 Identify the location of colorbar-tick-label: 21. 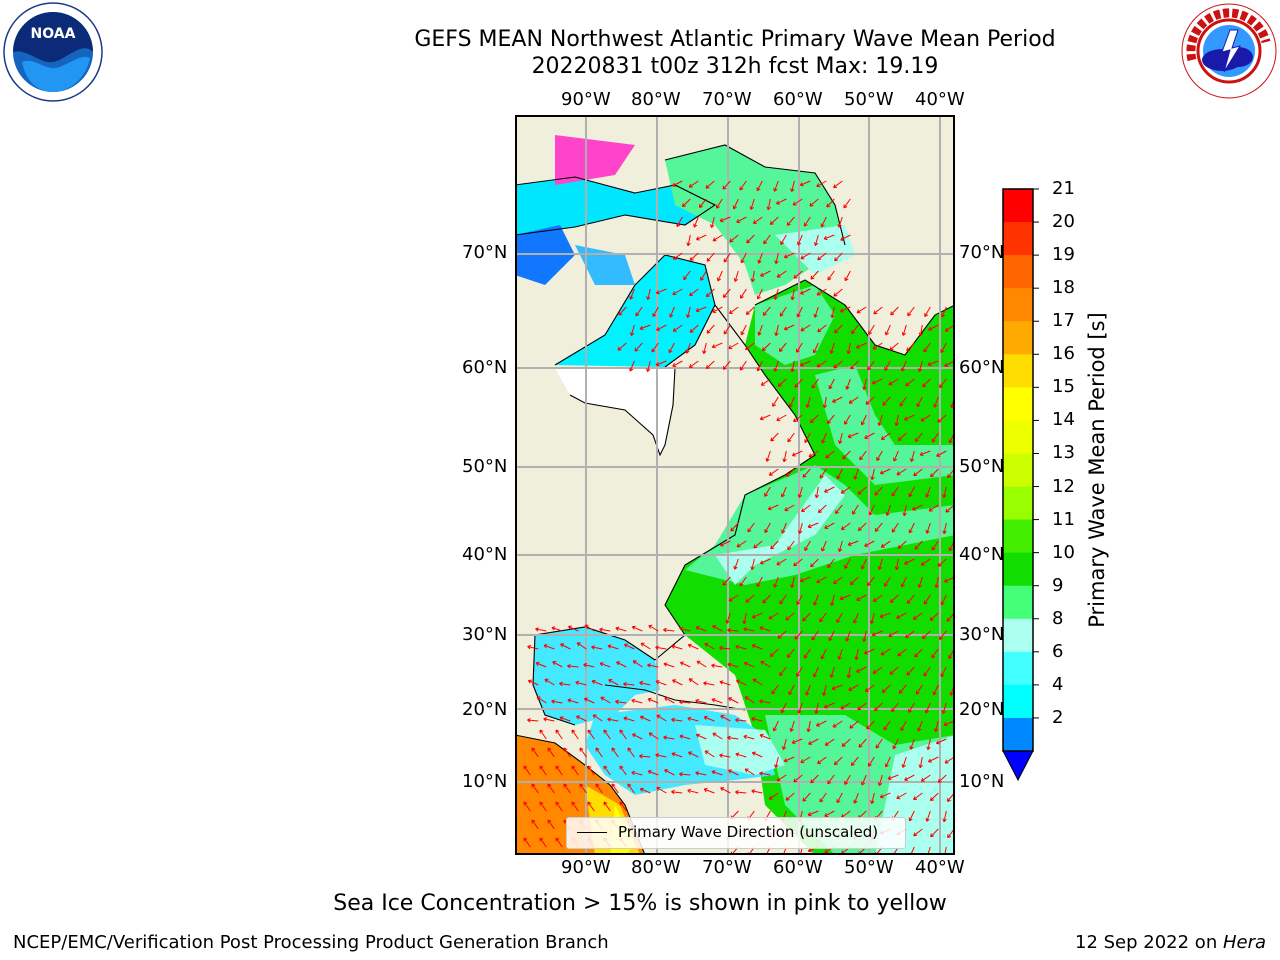
(1063, 188).